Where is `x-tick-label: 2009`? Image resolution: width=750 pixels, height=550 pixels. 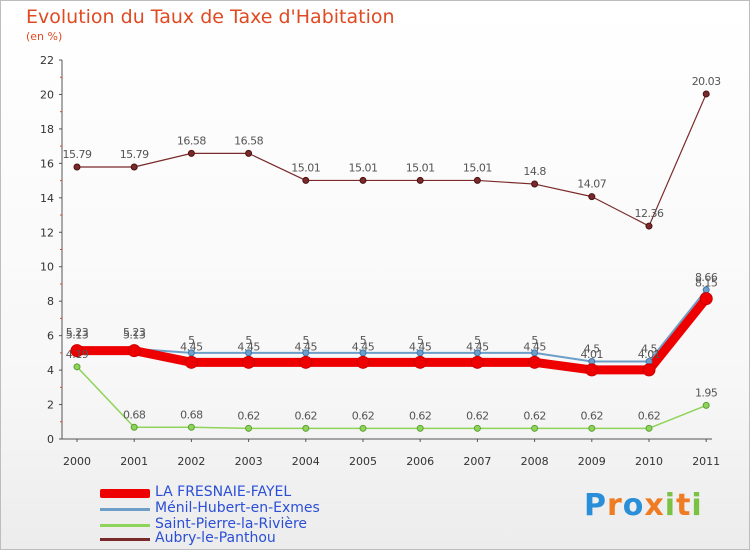
x-tick-label: 2009 is located at coordinates (592, 461).